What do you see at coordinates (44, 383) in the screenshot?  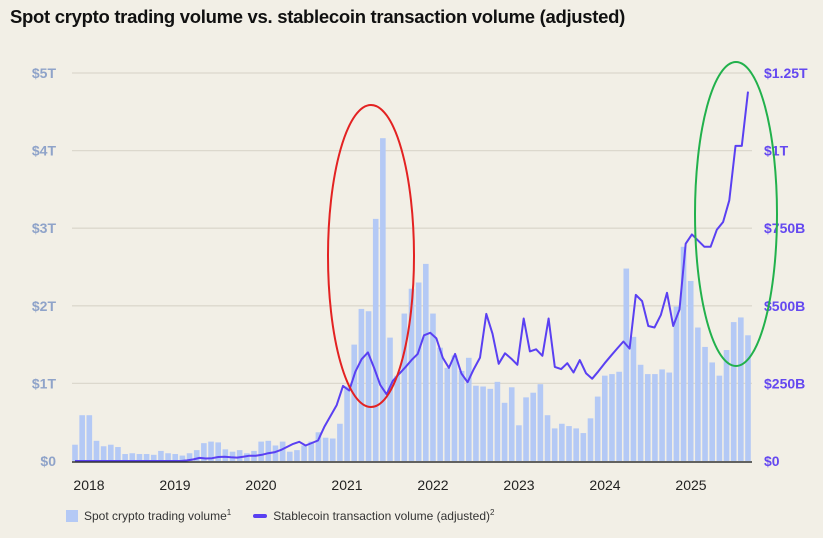 I see `left-tick-label: $1T` at bounding box center [44, 383].